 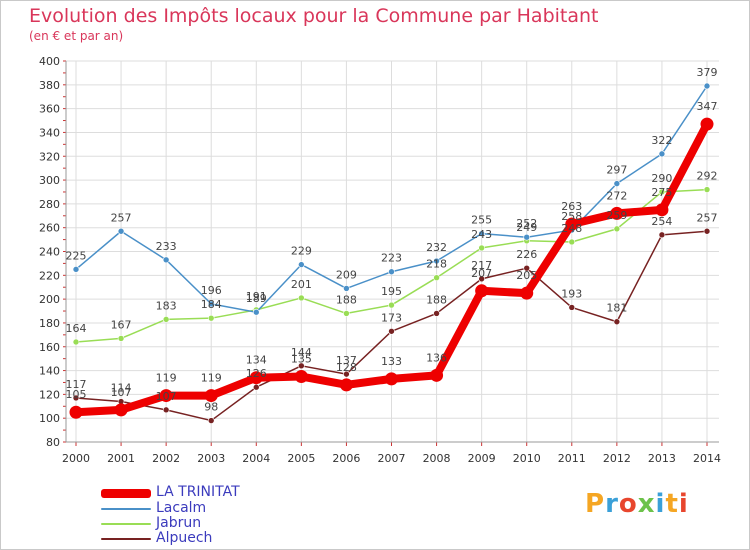 I want to click on y-tick-label: 160, so click(x=49, y=347).